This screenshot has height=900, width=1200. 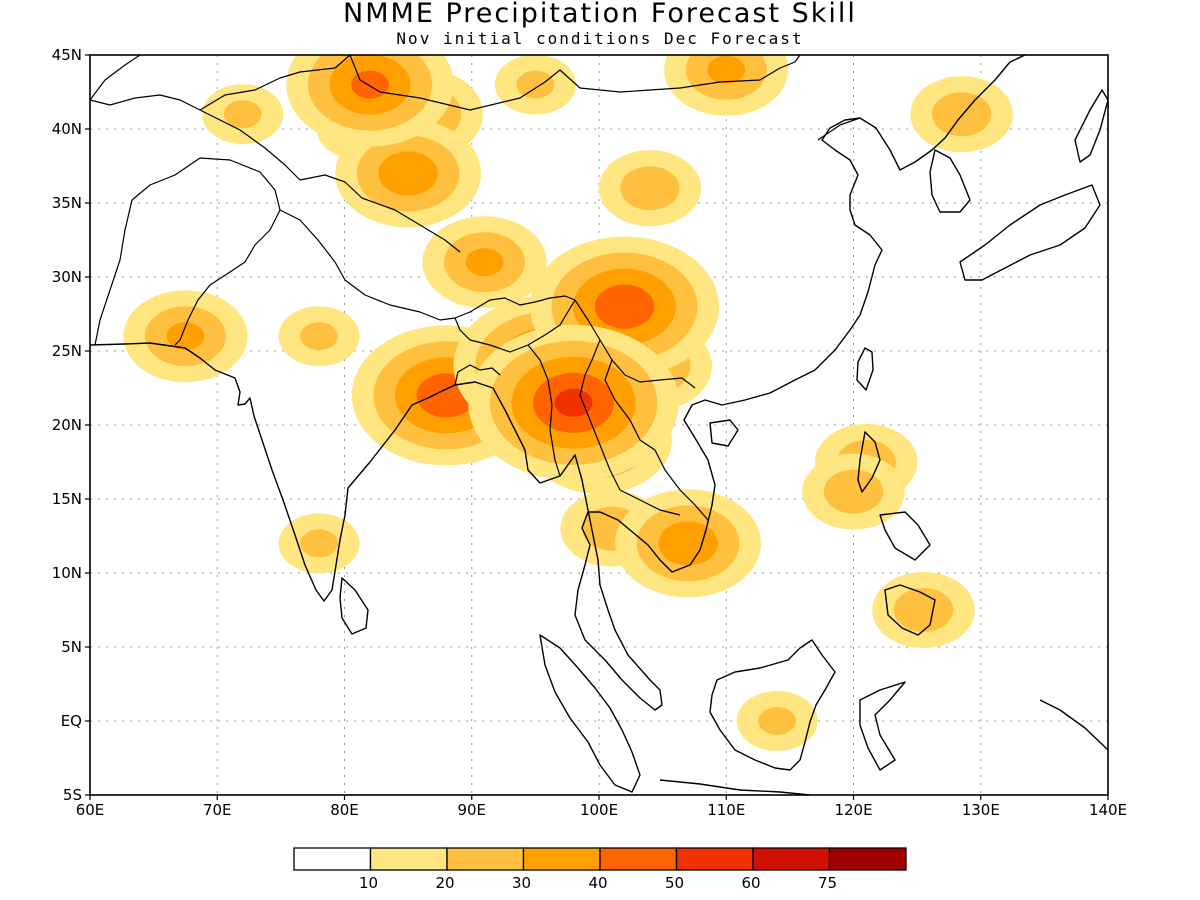 I want to click on map-subtitle: Nov initial conditions Dec Forecast, so click(x=600, y=38).